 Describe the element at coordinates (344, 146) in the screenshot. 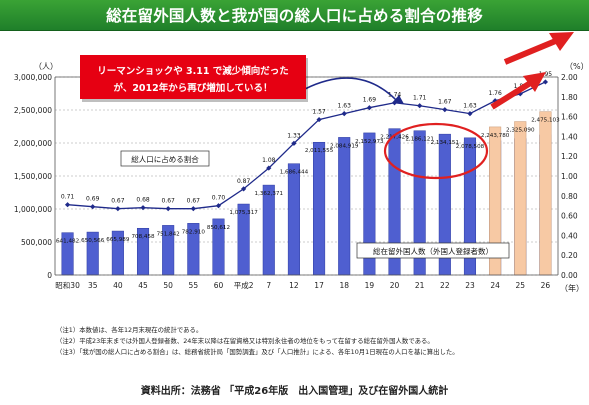

I see `bar-value-label: 2,084,919` at that location.